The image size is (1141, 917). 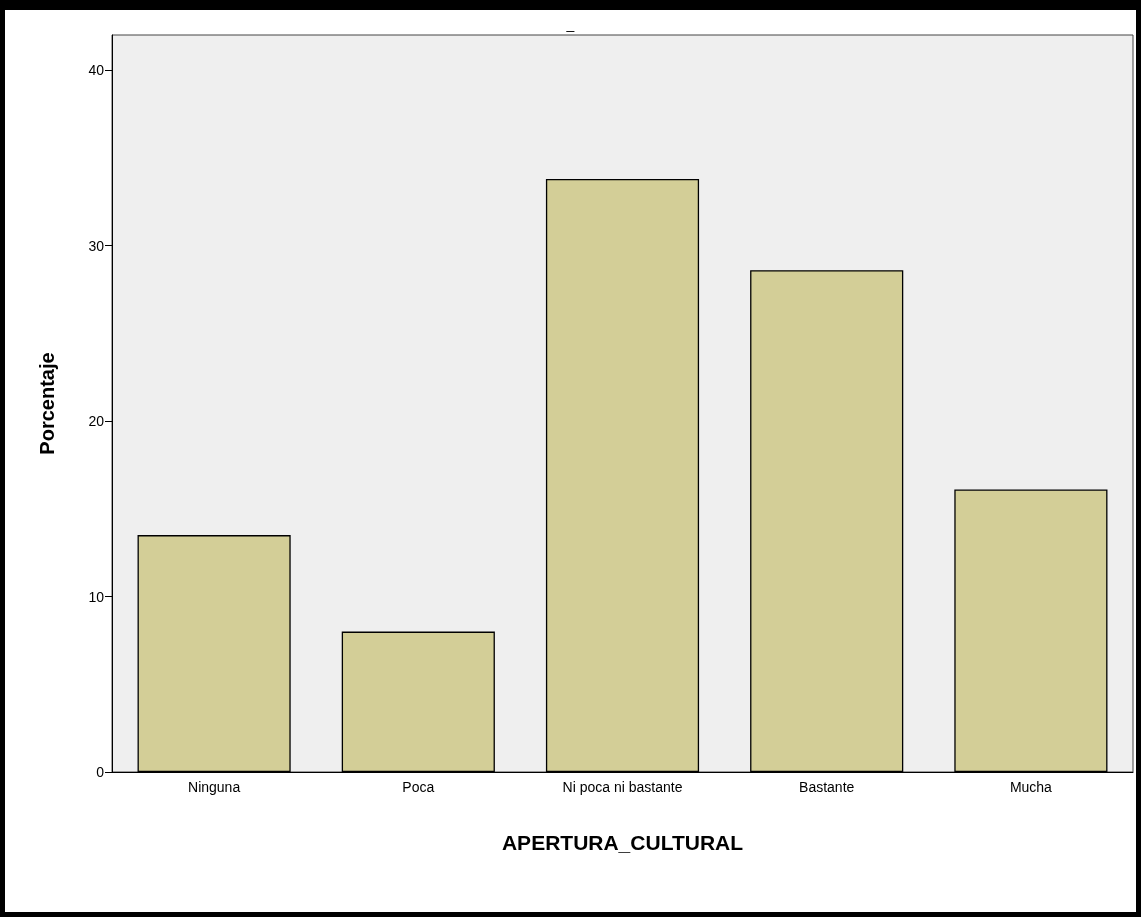 What do you see at coordinates (214, 787) in the screenshot?
I see `x-tick-label: Ninguna` at bounding box center [214, 787].